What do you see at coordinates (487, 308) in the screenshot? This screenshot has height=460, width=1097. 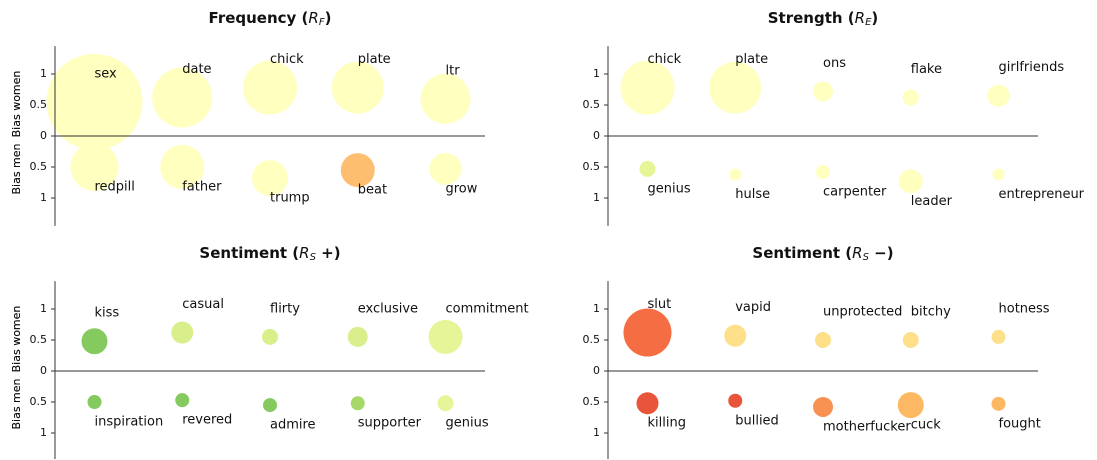 I see `word-label: commitment` at bounding box center [487, 308].